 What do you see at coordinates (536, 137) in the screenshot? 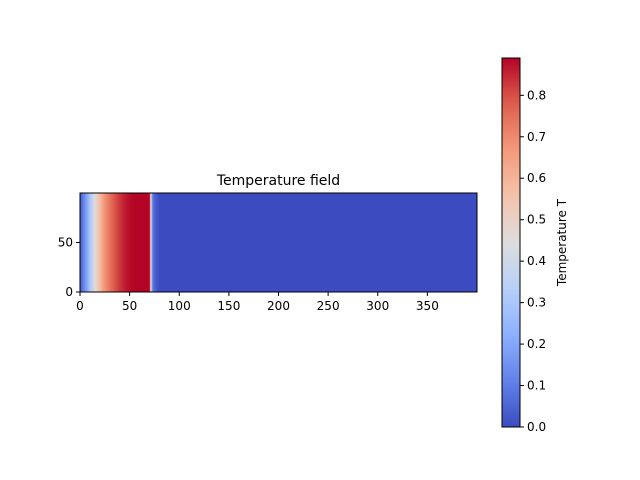
I see `colorbar-tick-label: 0.7` at bounding box center [536, 137].